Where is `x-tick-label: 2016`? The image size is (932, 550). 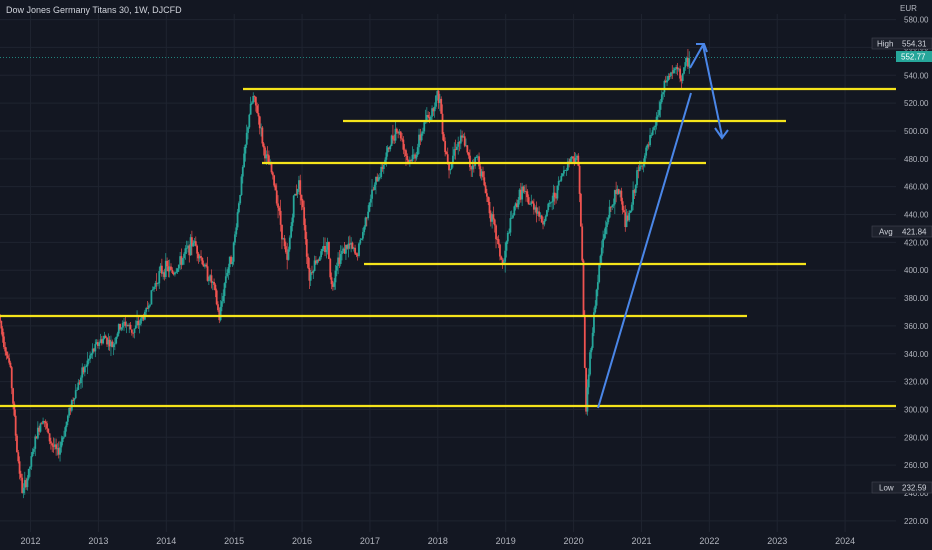
x-tick-label: 2016 is located at coordinates (302, 541).